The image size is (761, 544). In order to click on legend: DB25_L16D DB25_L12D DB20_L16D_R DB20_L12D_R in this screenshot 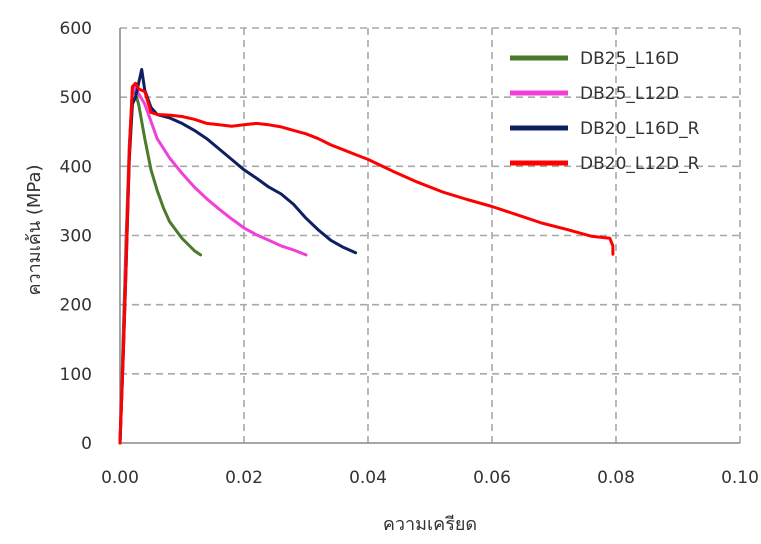, I will do `click(605, 111)`.